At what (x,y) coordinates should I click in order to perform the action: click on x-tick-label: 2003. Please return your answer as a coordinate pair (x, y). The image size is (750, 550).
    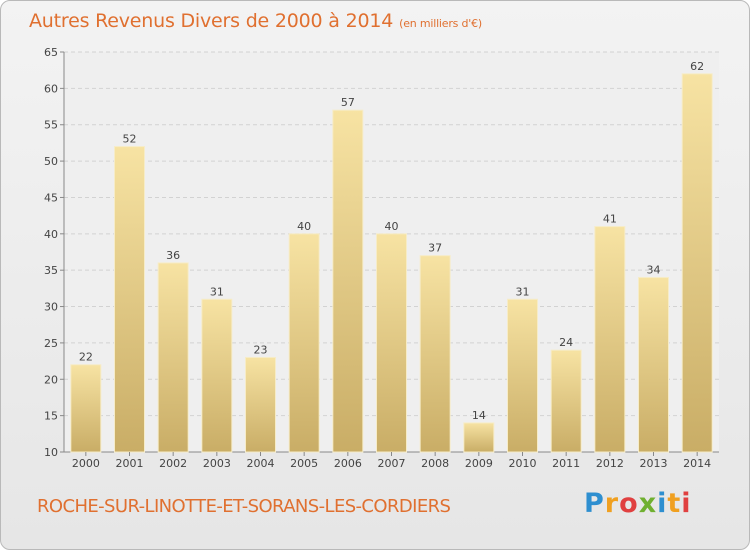
    Looking at the image, I should click on (217, 463).